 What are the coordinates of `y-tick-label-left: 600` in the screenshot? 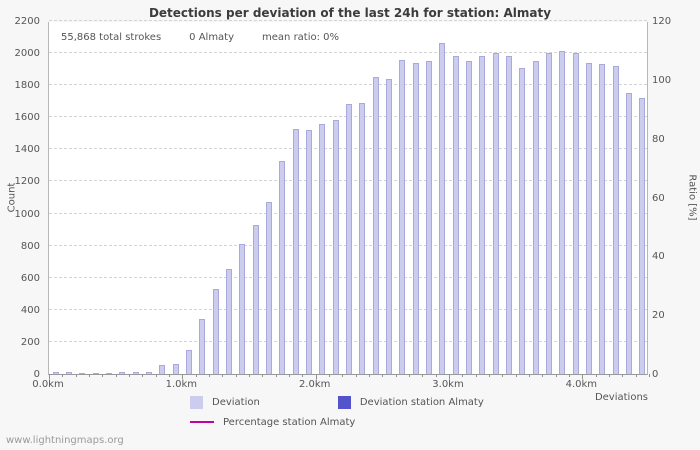 It's located at (30, 278).